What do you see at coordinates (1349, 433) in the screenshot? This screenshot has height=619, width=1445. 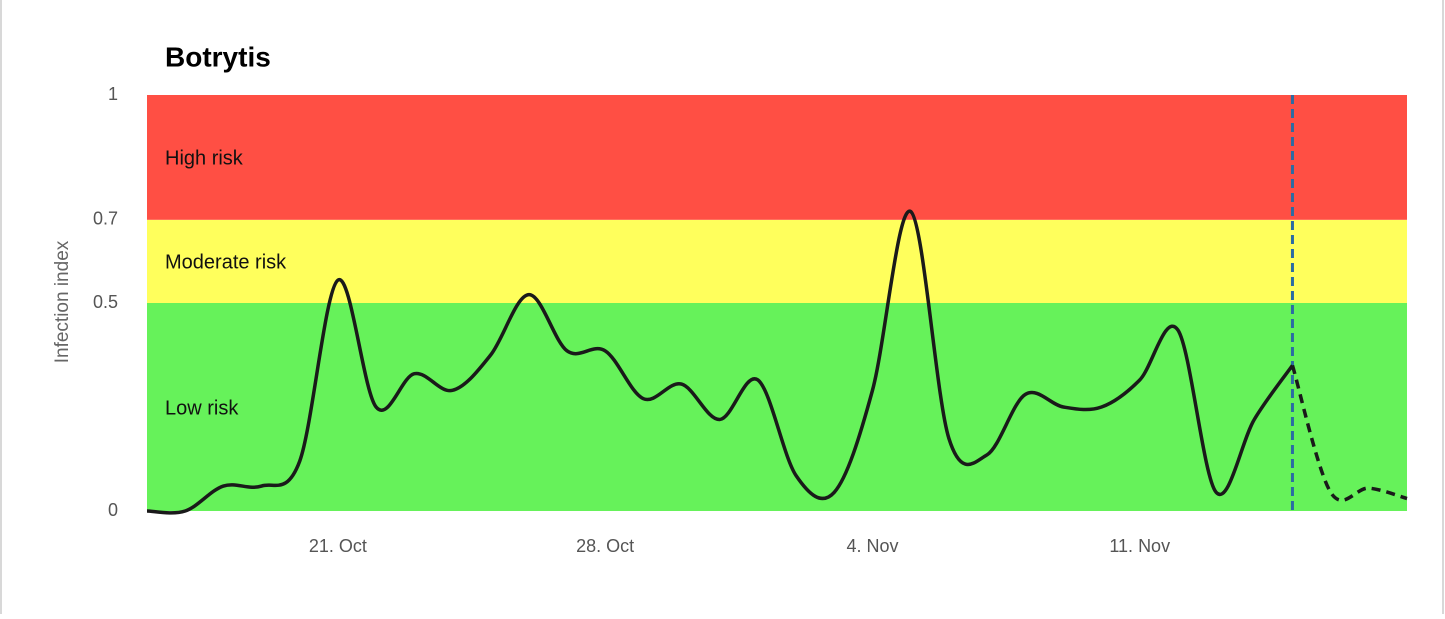 I see `series-line` at bounding box center [1349, 433].